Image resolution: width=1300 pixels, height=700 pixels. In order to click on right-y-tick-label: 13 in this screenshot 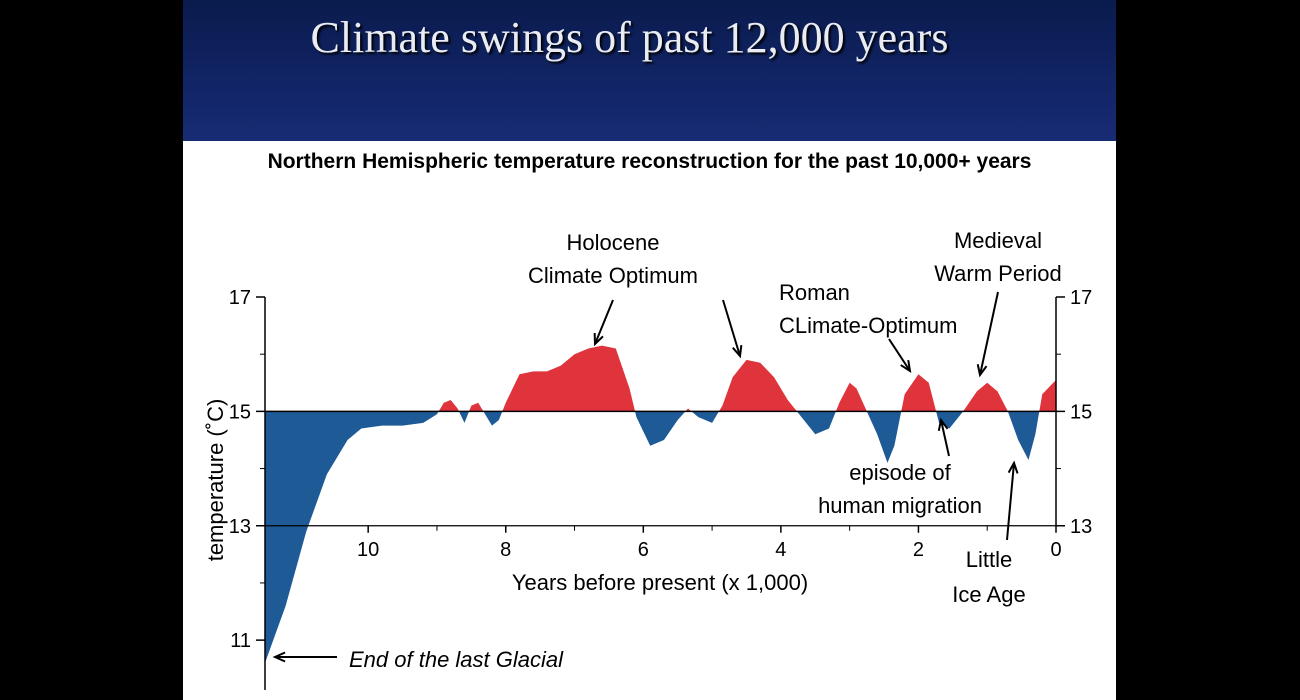, I will do `click(1081, 527)`.